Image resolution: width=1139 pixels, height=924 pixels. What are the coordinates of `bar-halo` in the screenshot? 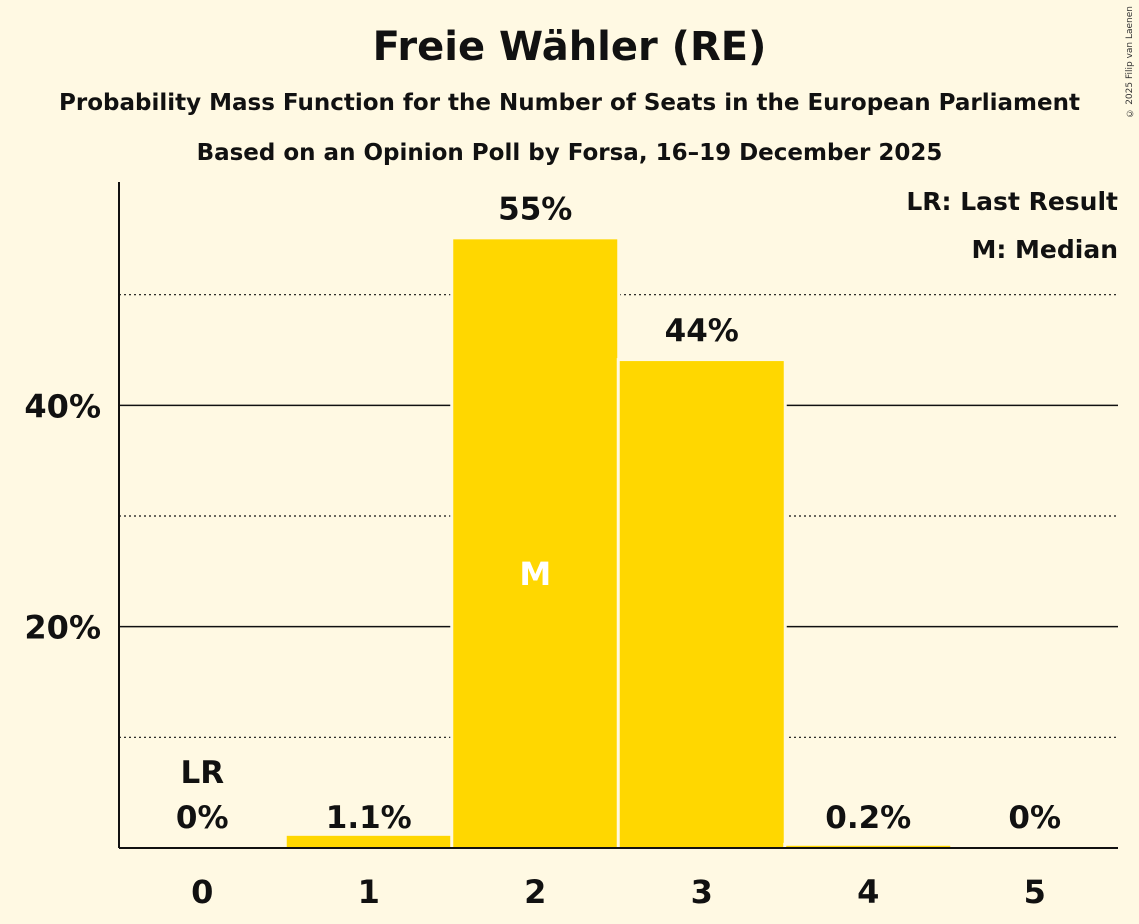 It's located at (868, 845).